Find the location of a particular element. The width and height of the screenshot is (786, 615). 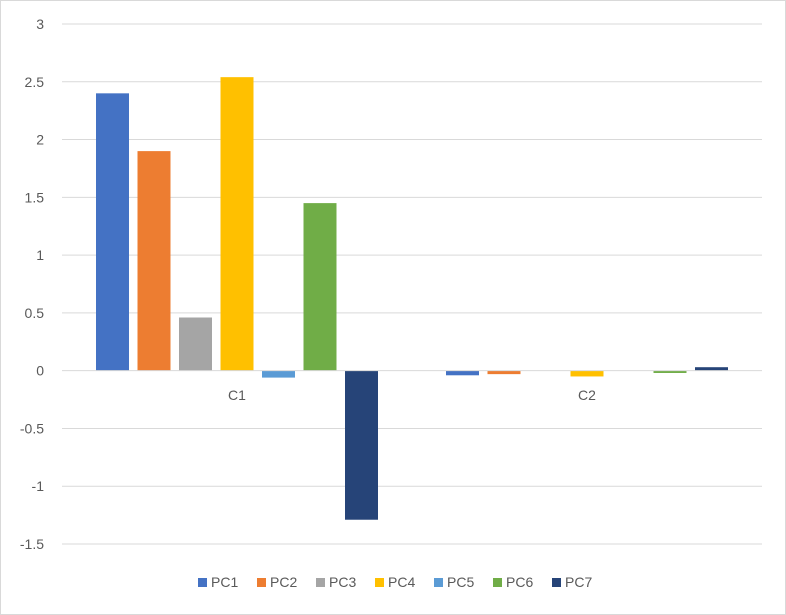

bar-pc1-c2 is located at coordinates (462, 373).